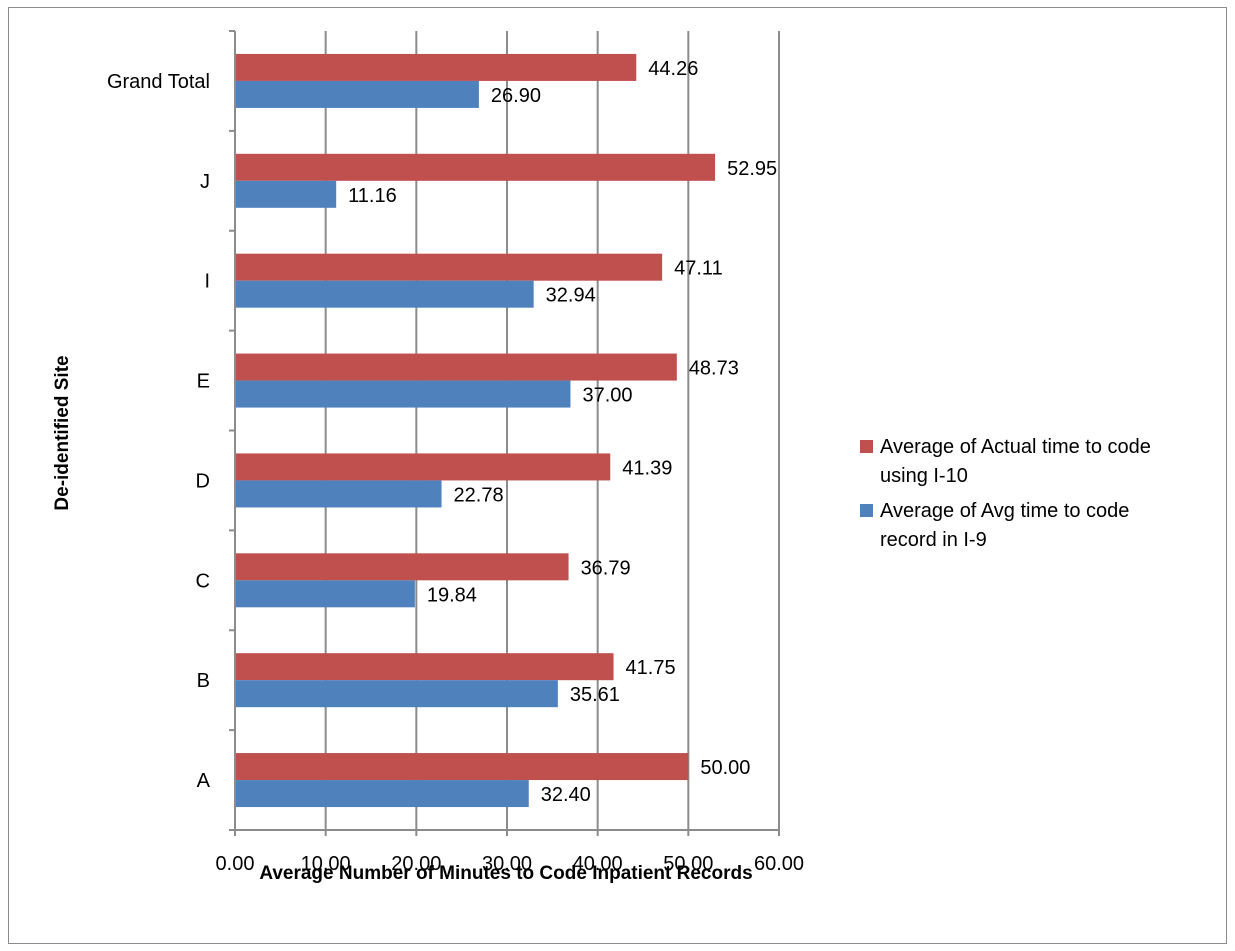 The width and height of the screenshot is (1235, 951). Describe the element at coordinates (566, 795) in the screenshot. I see `data-label: 32.40` at that location.